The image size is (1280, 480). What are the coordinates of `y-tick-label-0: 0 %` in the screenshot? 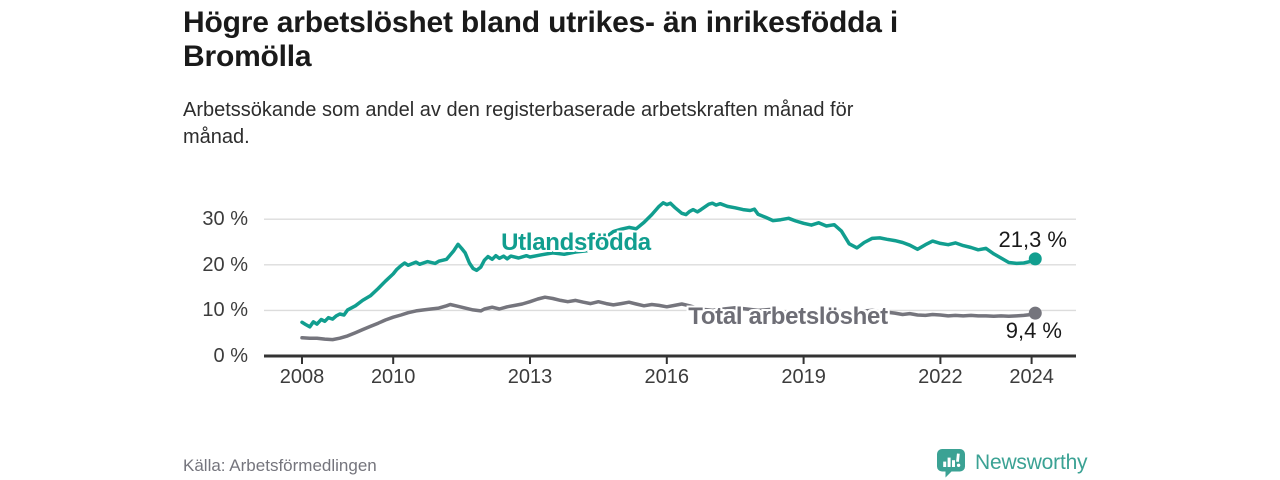 It's located at (230, 356).